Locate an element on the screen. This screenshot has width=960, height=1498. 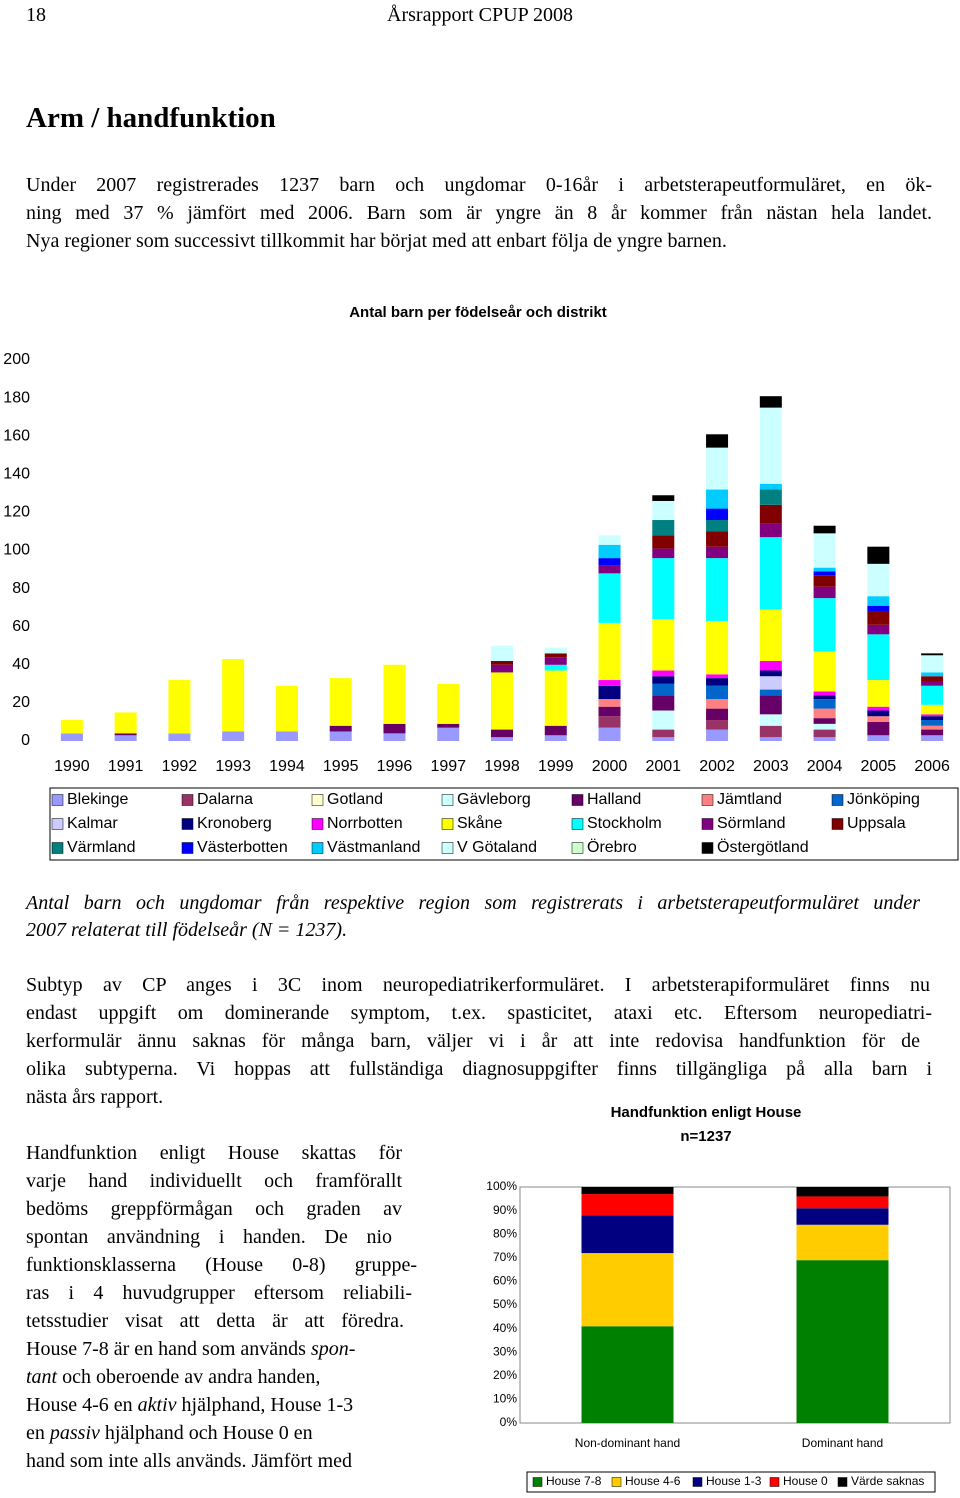
legend-label: Värde saknas is located at coordinates (887, 1481).